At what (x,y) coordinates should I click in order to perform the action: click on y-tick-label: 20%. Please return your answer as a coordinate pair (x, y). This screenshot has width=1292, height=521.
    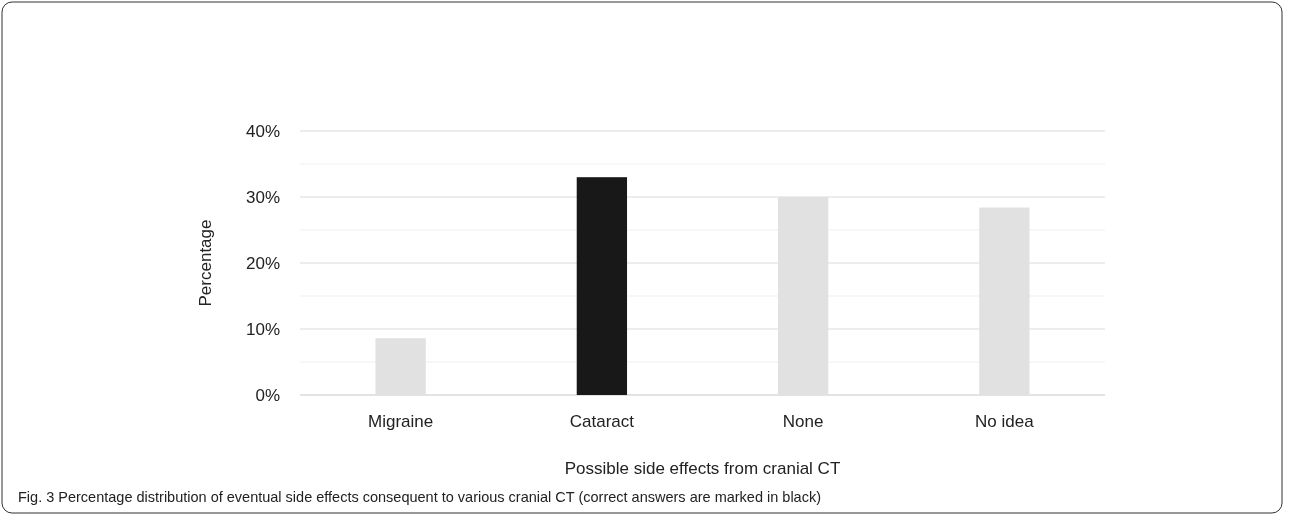
    Looking at the image, I should click on (262, 263).